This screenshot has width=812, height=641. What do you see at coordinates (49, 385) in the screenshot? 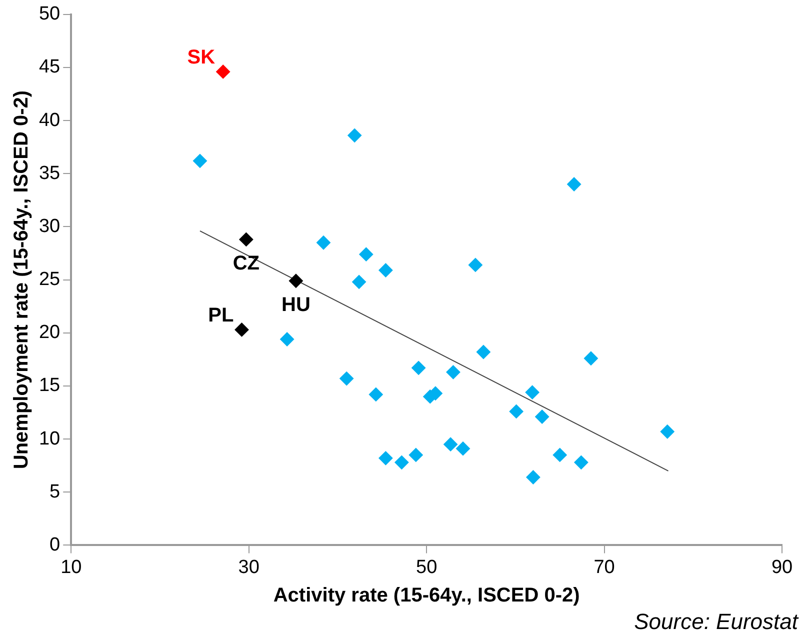
I see `y-tick-label: 15` at bounding box center [49, 385].